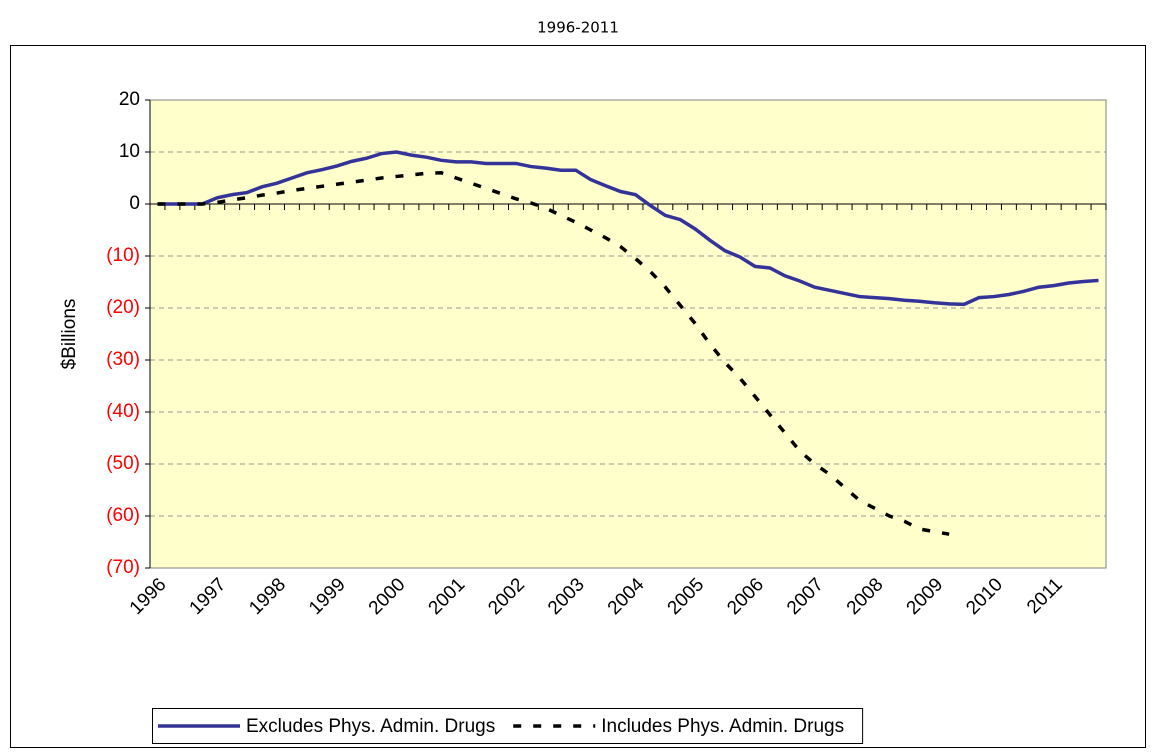 The height and width of the screenshot is (753, 1156). I want to click on x-tick-label: 1996, so click(148, 596).